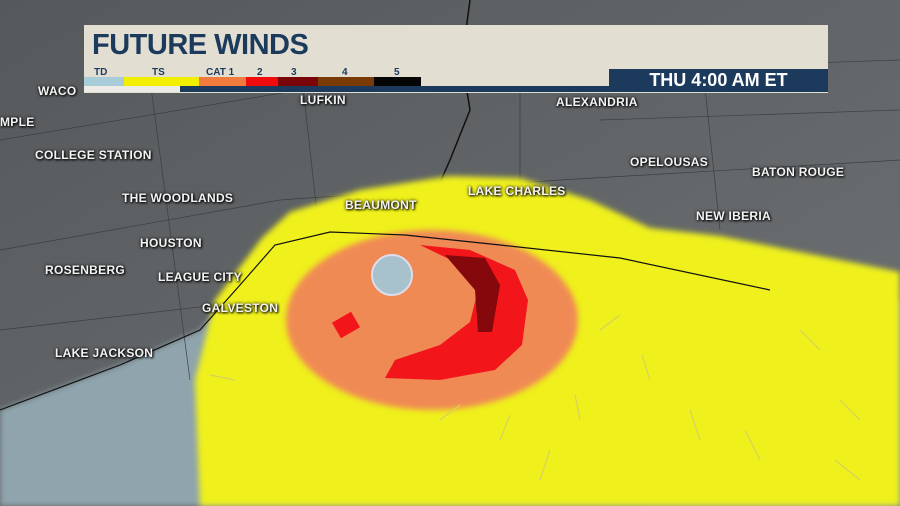 The height and width of the screenshot is (506, 900). What do you see at coordinates (171, 243) in the screenshot?
I see `city-label: HOUSTON` at bounding box center [171, 243].